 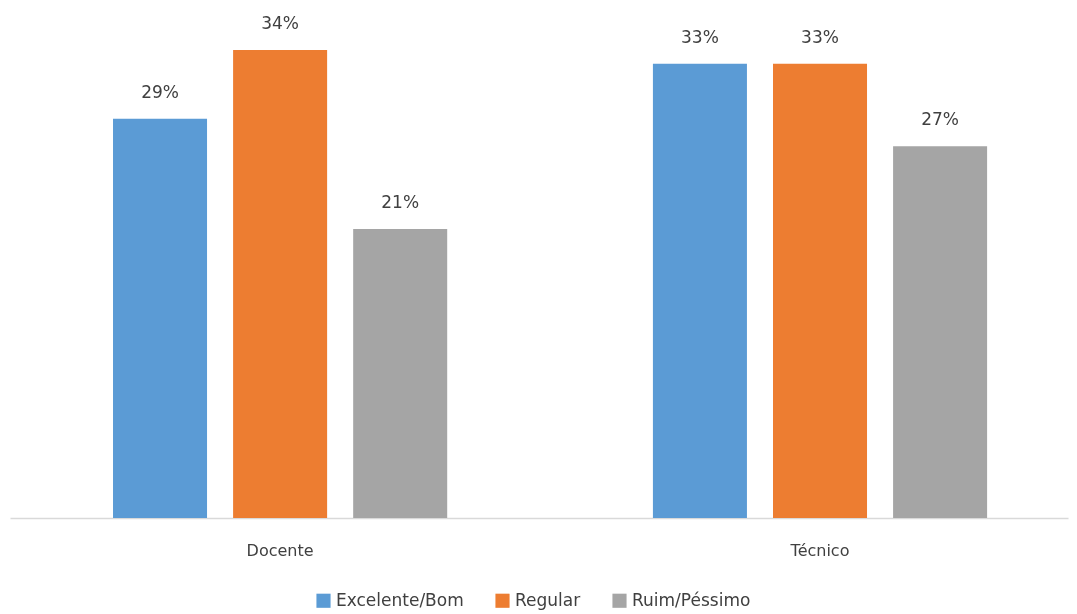 What do you see at coordinates (819, 550) in the screenshot?
I see `x-tick-label: Técnico` at bounding box center [819, 550].